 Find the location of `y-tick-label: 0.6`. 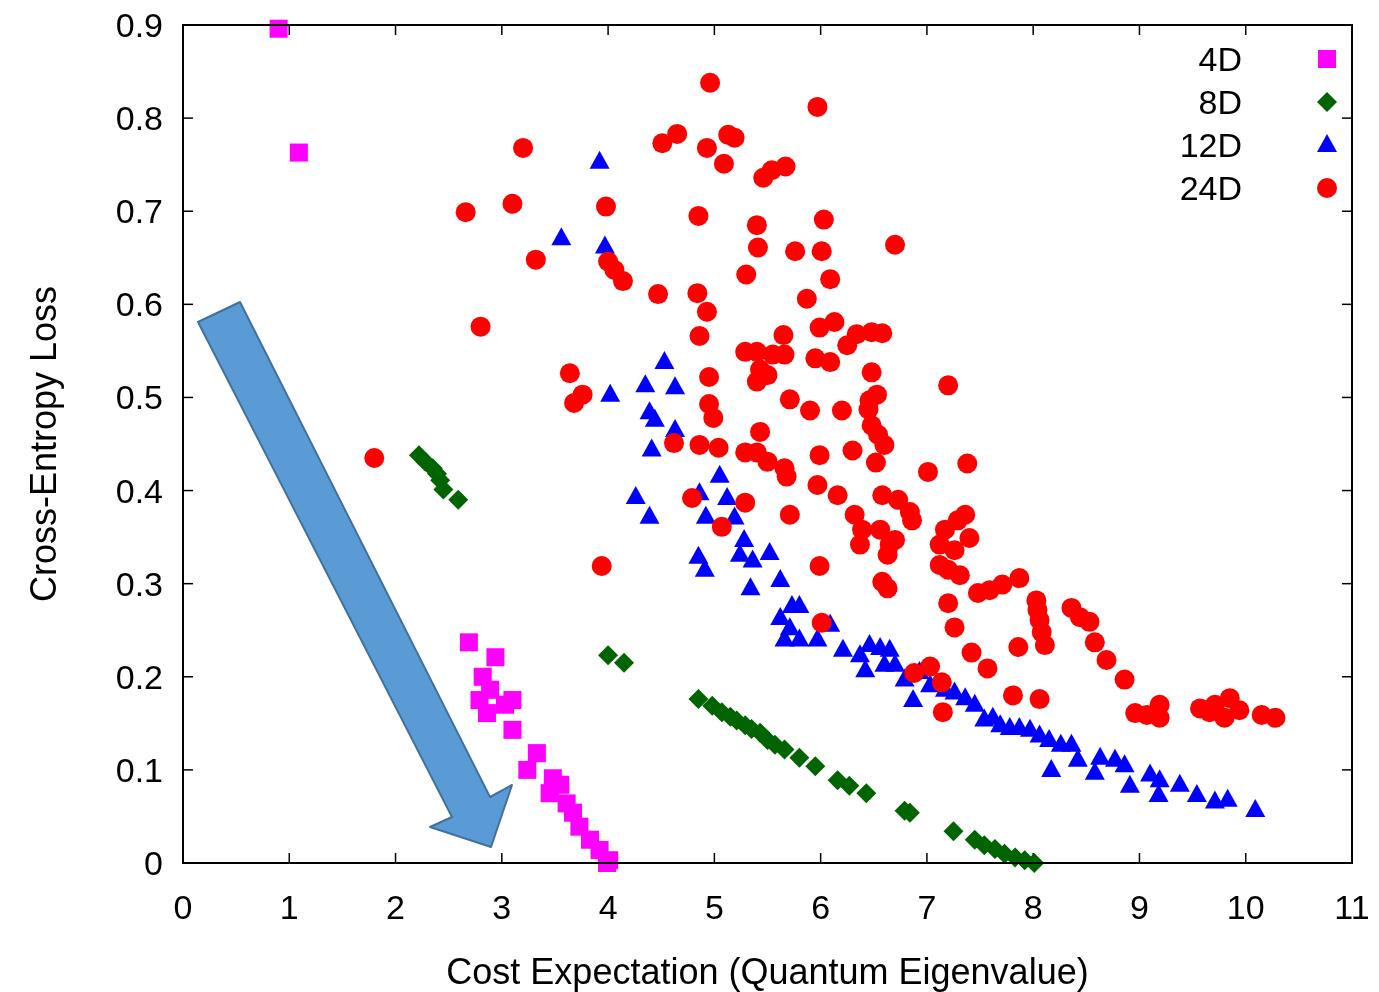

y-tick-label: 0.6 is located at coordinates (139, 304).